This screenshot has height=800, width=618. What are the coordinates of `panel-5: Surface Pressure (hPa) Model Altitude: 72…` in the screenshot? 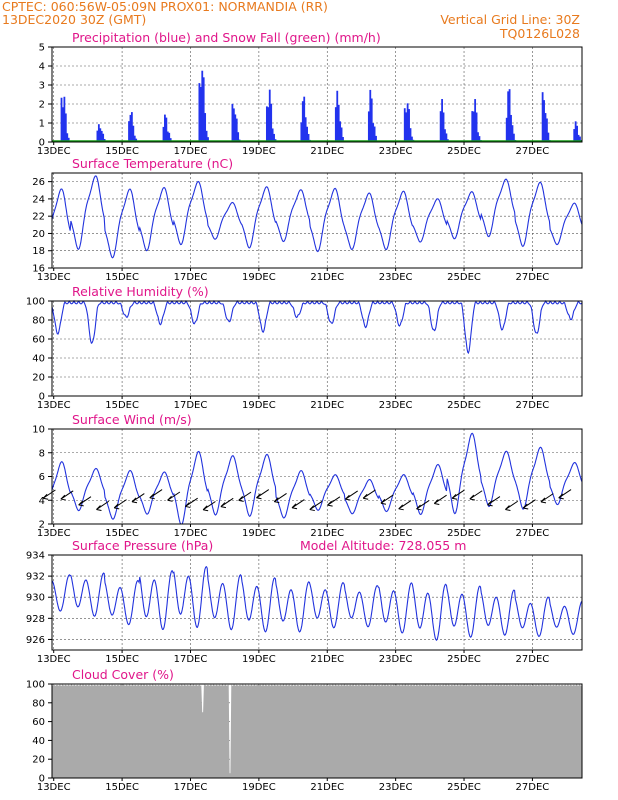 It's located at (304, 601).